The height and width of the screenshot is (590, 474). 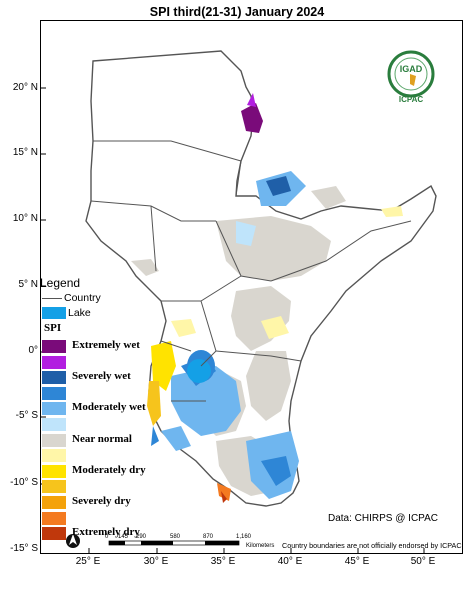 I want to click on lat-label-20n: 20° N, so click(x=25, y=87).